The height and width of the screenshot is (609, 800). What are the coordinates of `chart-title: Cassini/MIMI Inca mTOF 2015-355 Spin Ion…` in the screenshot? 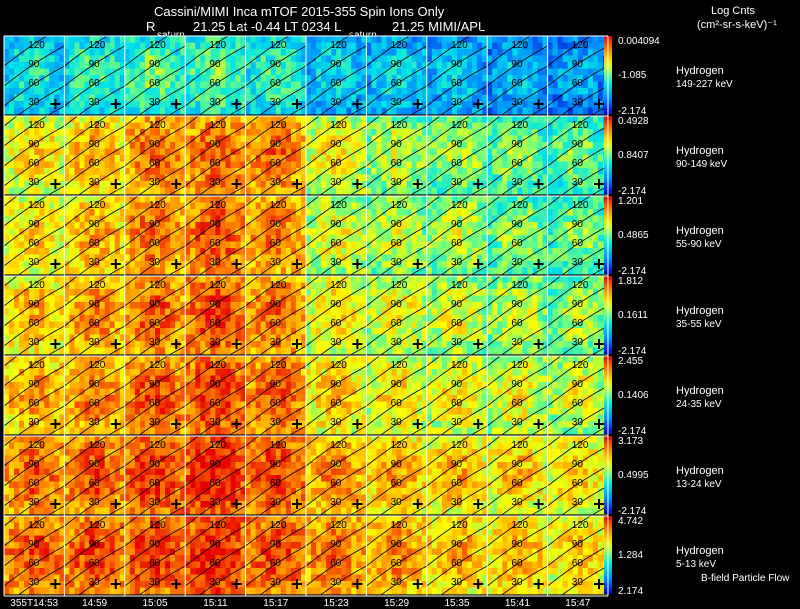 It's located at (299, 11).